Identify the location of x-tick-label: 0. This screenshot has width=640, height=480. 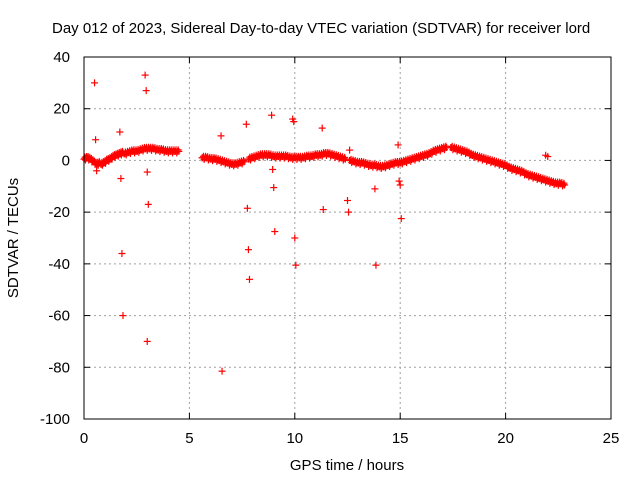
(84, 438).